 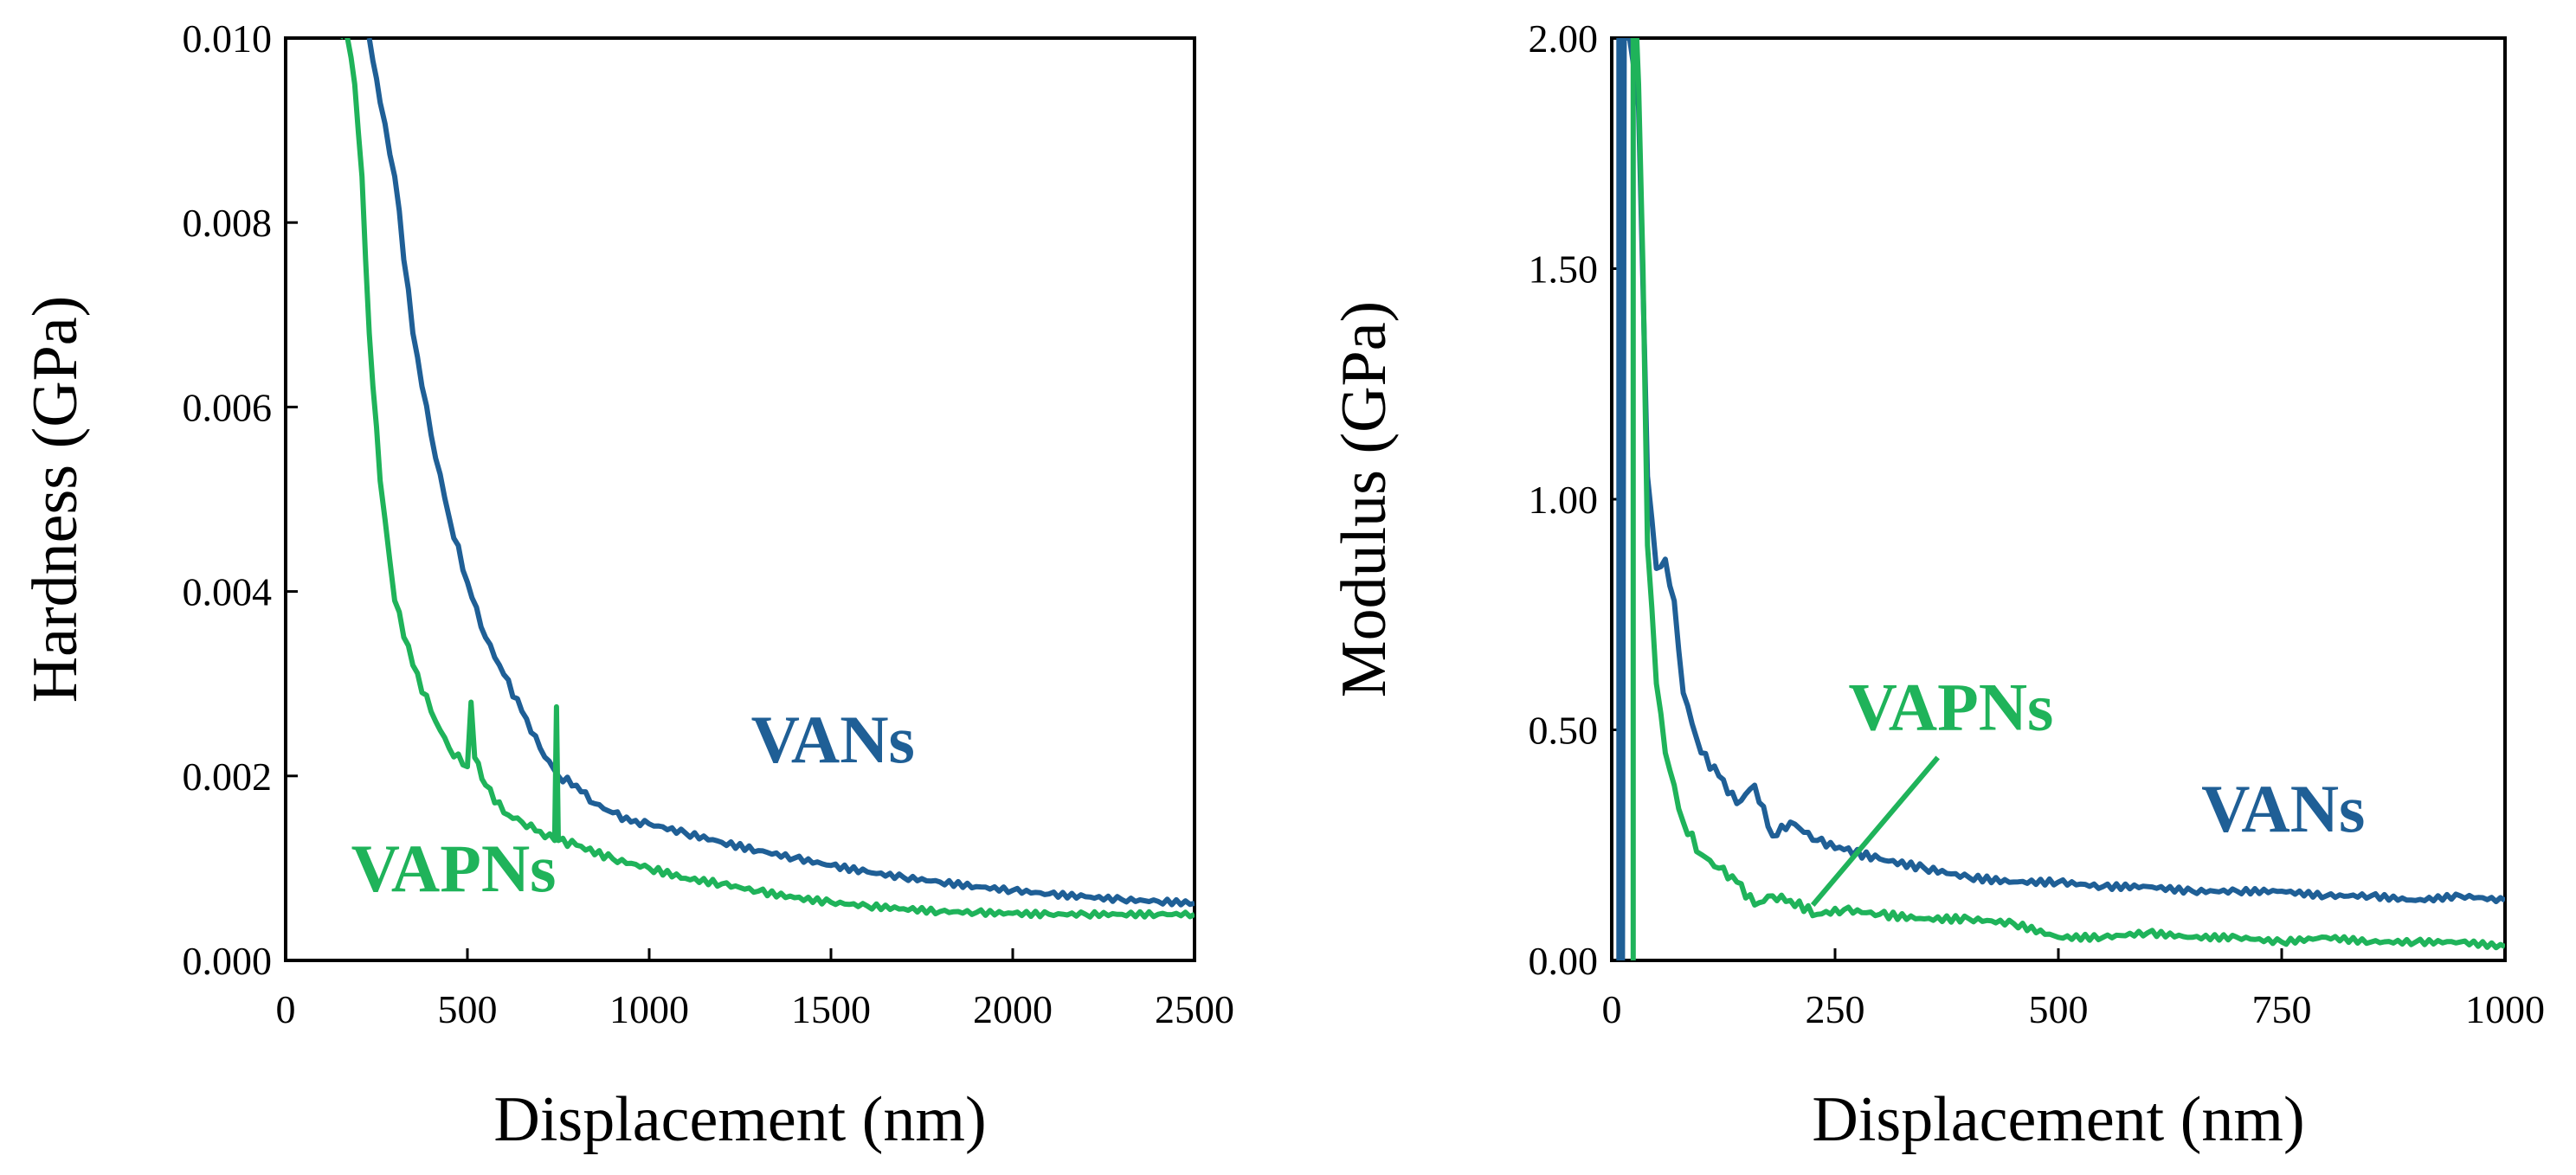 I want to click on hardness-x-tick-label: 1500, so click(x=831, y=1009).